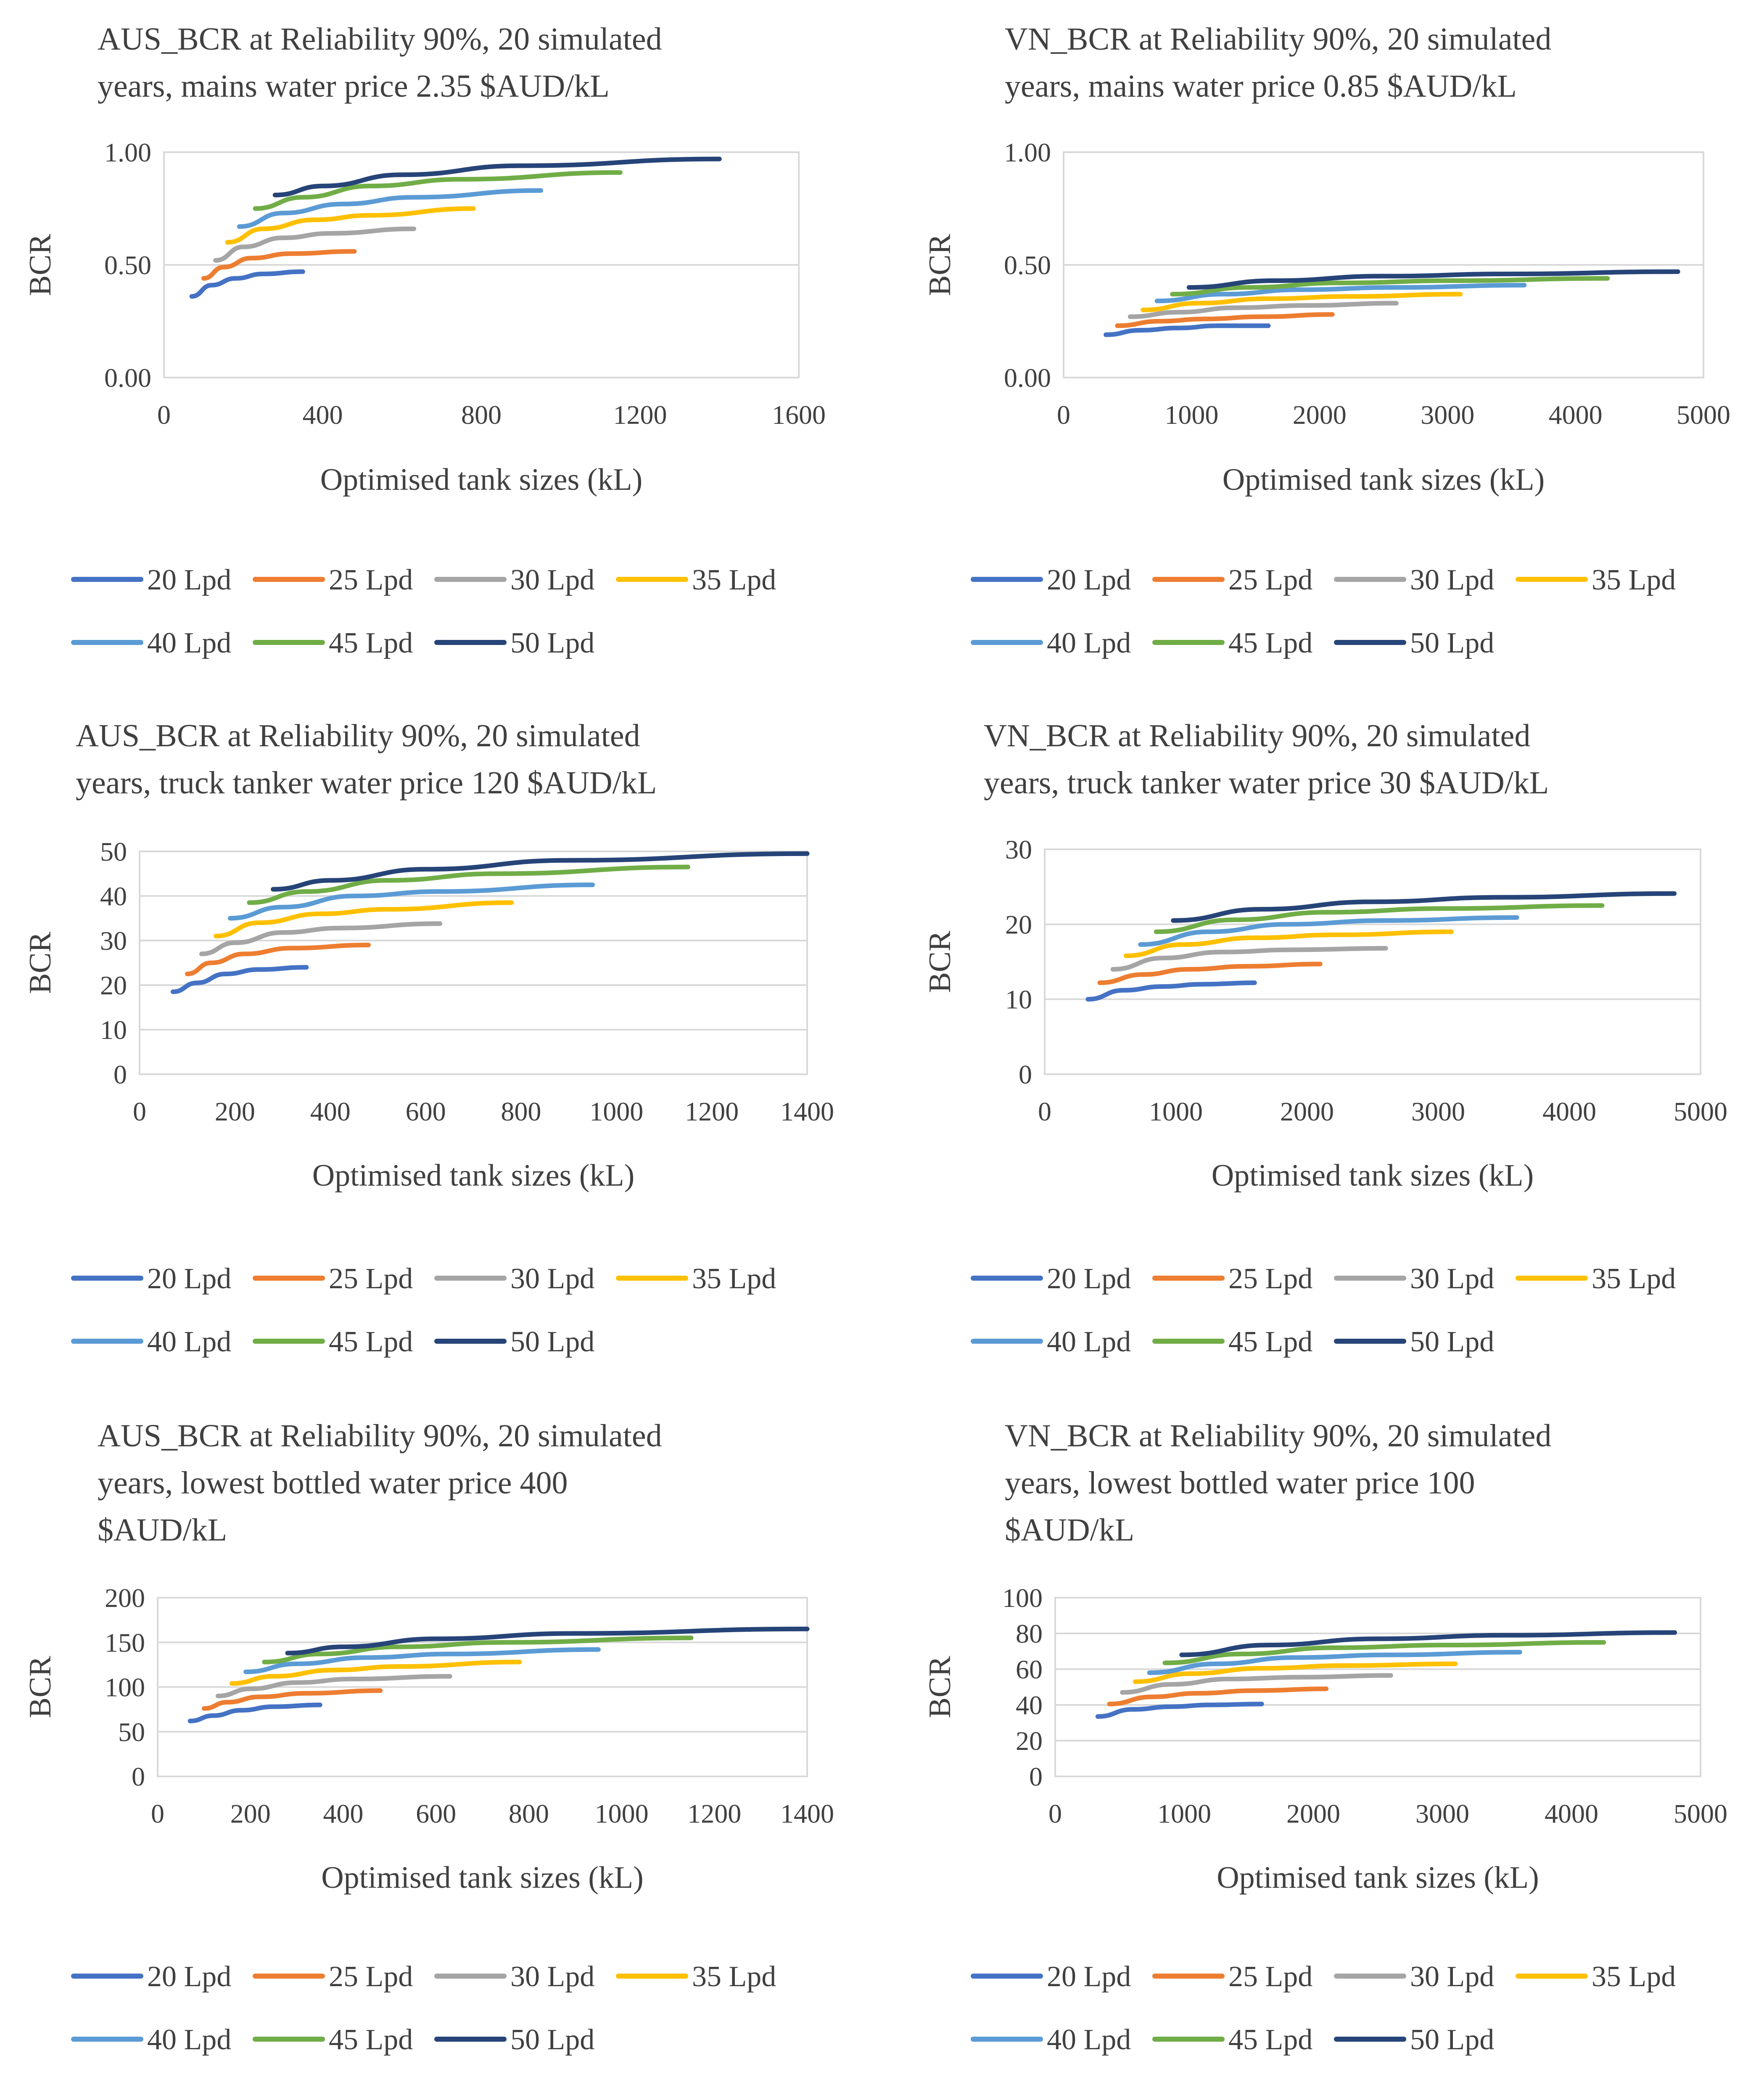  I want to click on x-tick-label: 4000, so click(1576, 415).